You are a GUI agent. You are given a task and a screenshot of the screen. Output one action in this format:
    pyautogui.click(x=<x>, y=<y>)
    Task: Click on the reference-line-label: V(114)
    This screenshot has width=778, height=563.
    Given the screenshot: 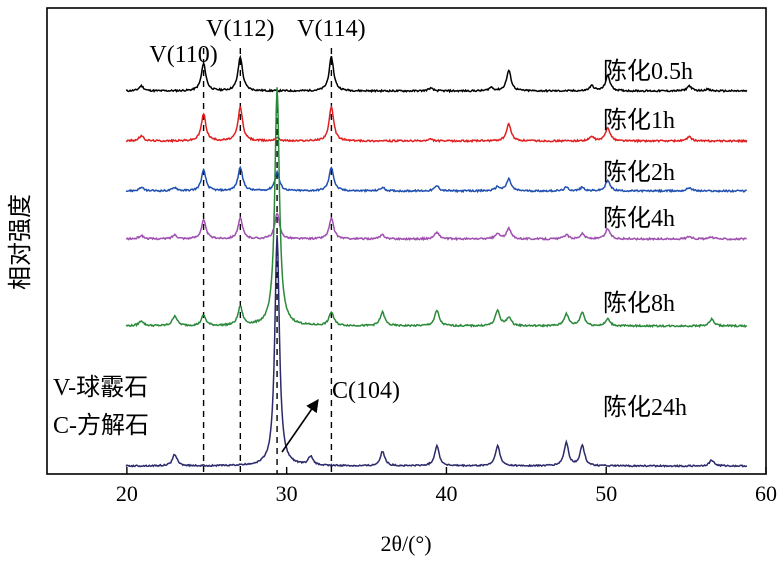 What is the action you would take?
    pyautogui.click(x=331, y=29)
    